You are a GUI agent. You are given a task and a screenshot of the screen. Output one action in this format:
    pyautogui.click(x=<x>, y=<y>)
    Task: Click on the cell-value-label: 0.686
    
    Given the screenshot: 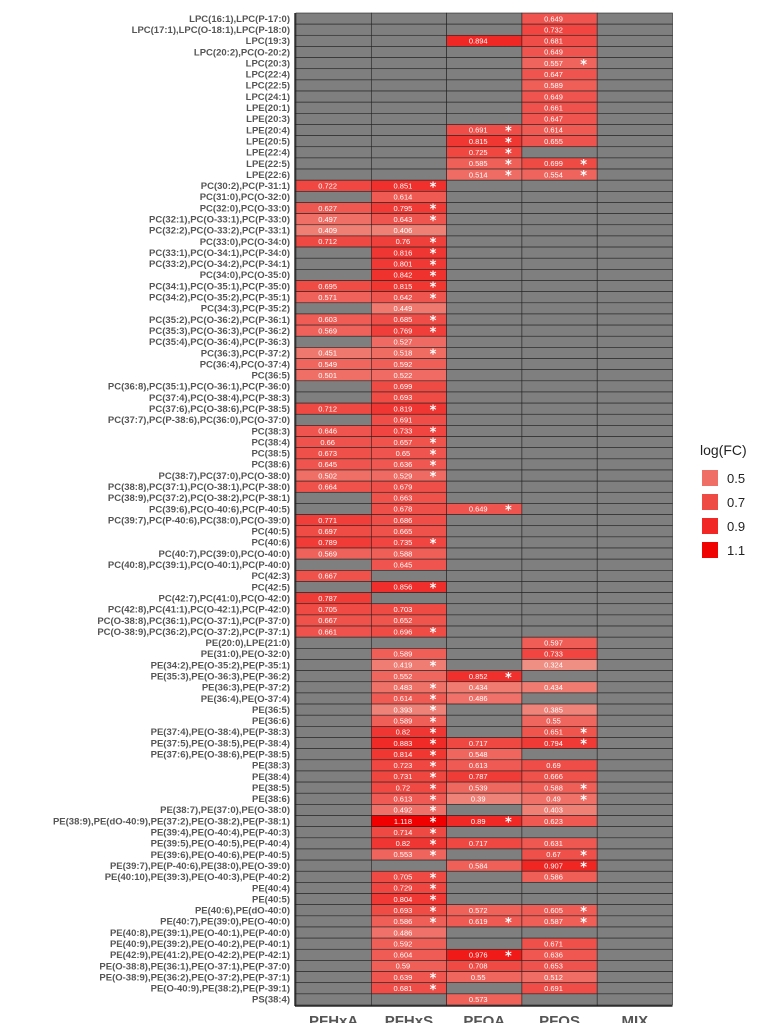 What is the action you would take?
    pyautogui.click(x=403, y=520)
    